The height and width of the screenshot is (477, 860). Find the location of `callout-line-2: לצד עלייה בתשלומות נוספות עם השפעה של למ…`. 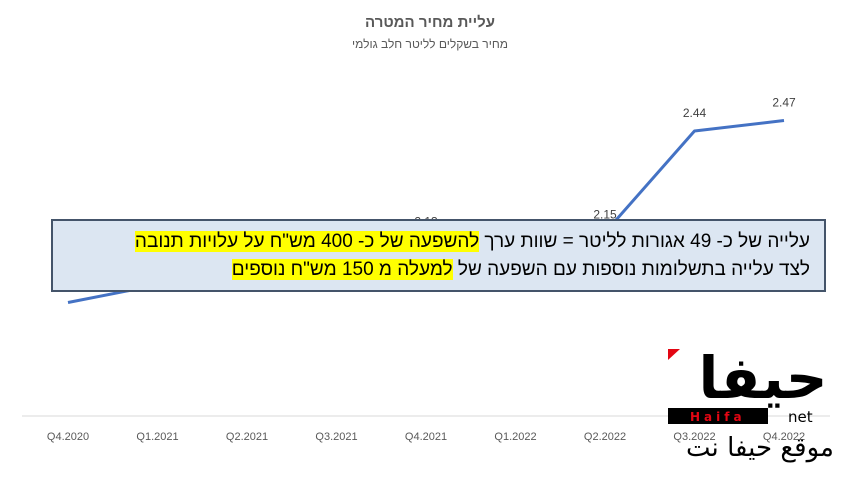

callout-line-2: לצד עלייה בתשלומות נוספות עם השפעה של למ… is located at coordinates (436, 270).